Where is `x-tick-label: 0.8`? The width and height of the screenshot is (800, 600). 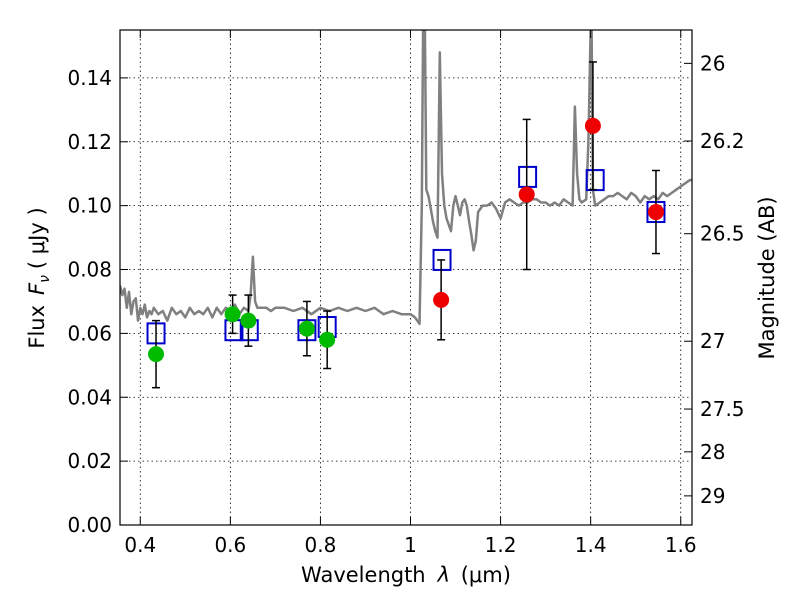 x-tick-label: 0.8 is located at coordinates (321, 545).